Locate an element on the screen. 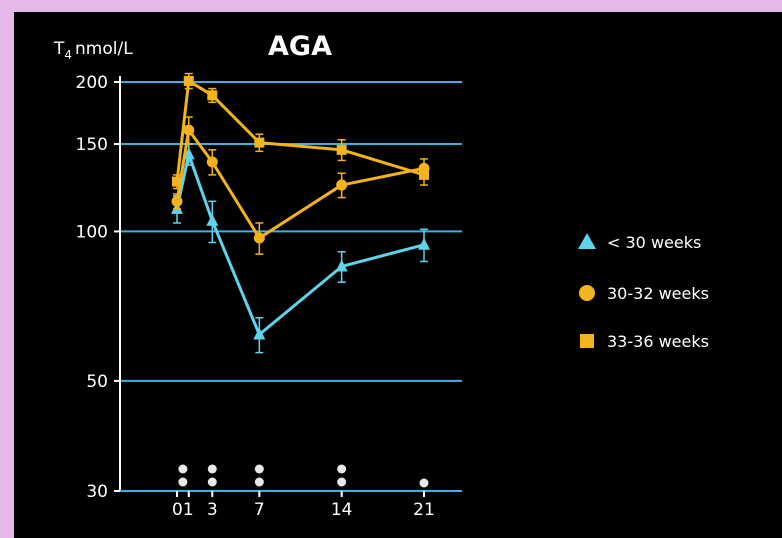 The height and width of the screenshot is (538, 782). chart-title: AGA is located at coordinates (300, 46).